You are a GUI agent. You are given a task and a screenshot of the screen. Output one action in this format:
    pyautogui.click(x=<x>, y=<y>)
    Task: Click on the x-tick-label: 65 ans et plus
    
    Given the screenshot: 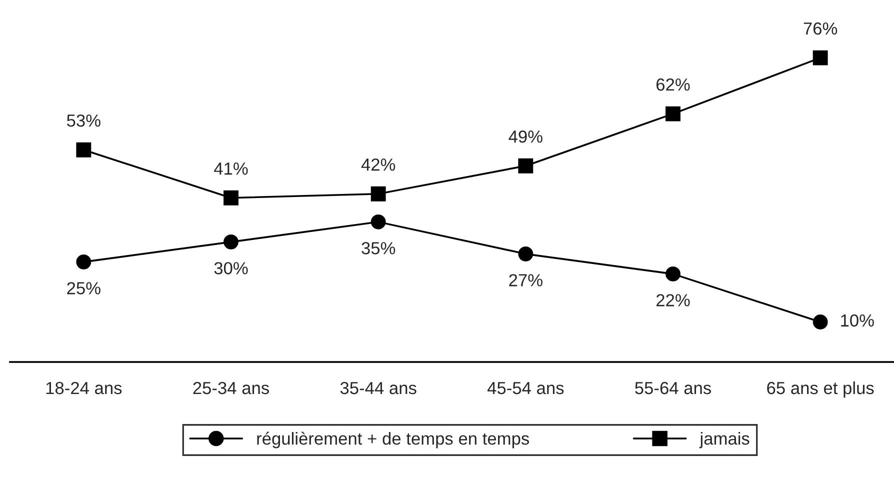 What is the action you would take?
    pyautogui.click(x=820, y=389)
    